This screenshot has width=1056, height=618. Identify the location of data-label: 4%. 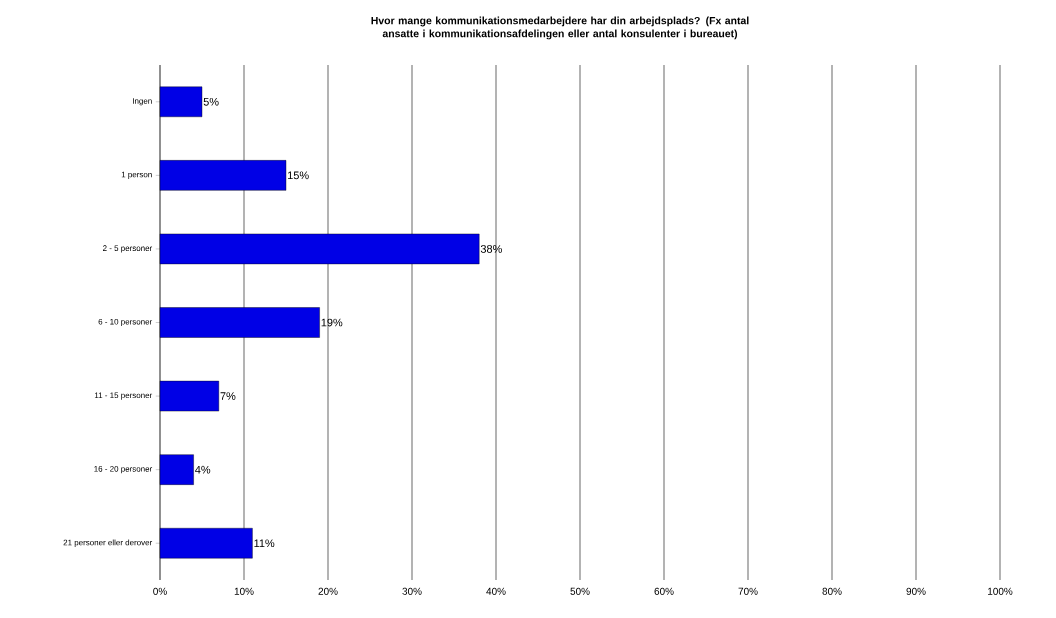
(203, 469).